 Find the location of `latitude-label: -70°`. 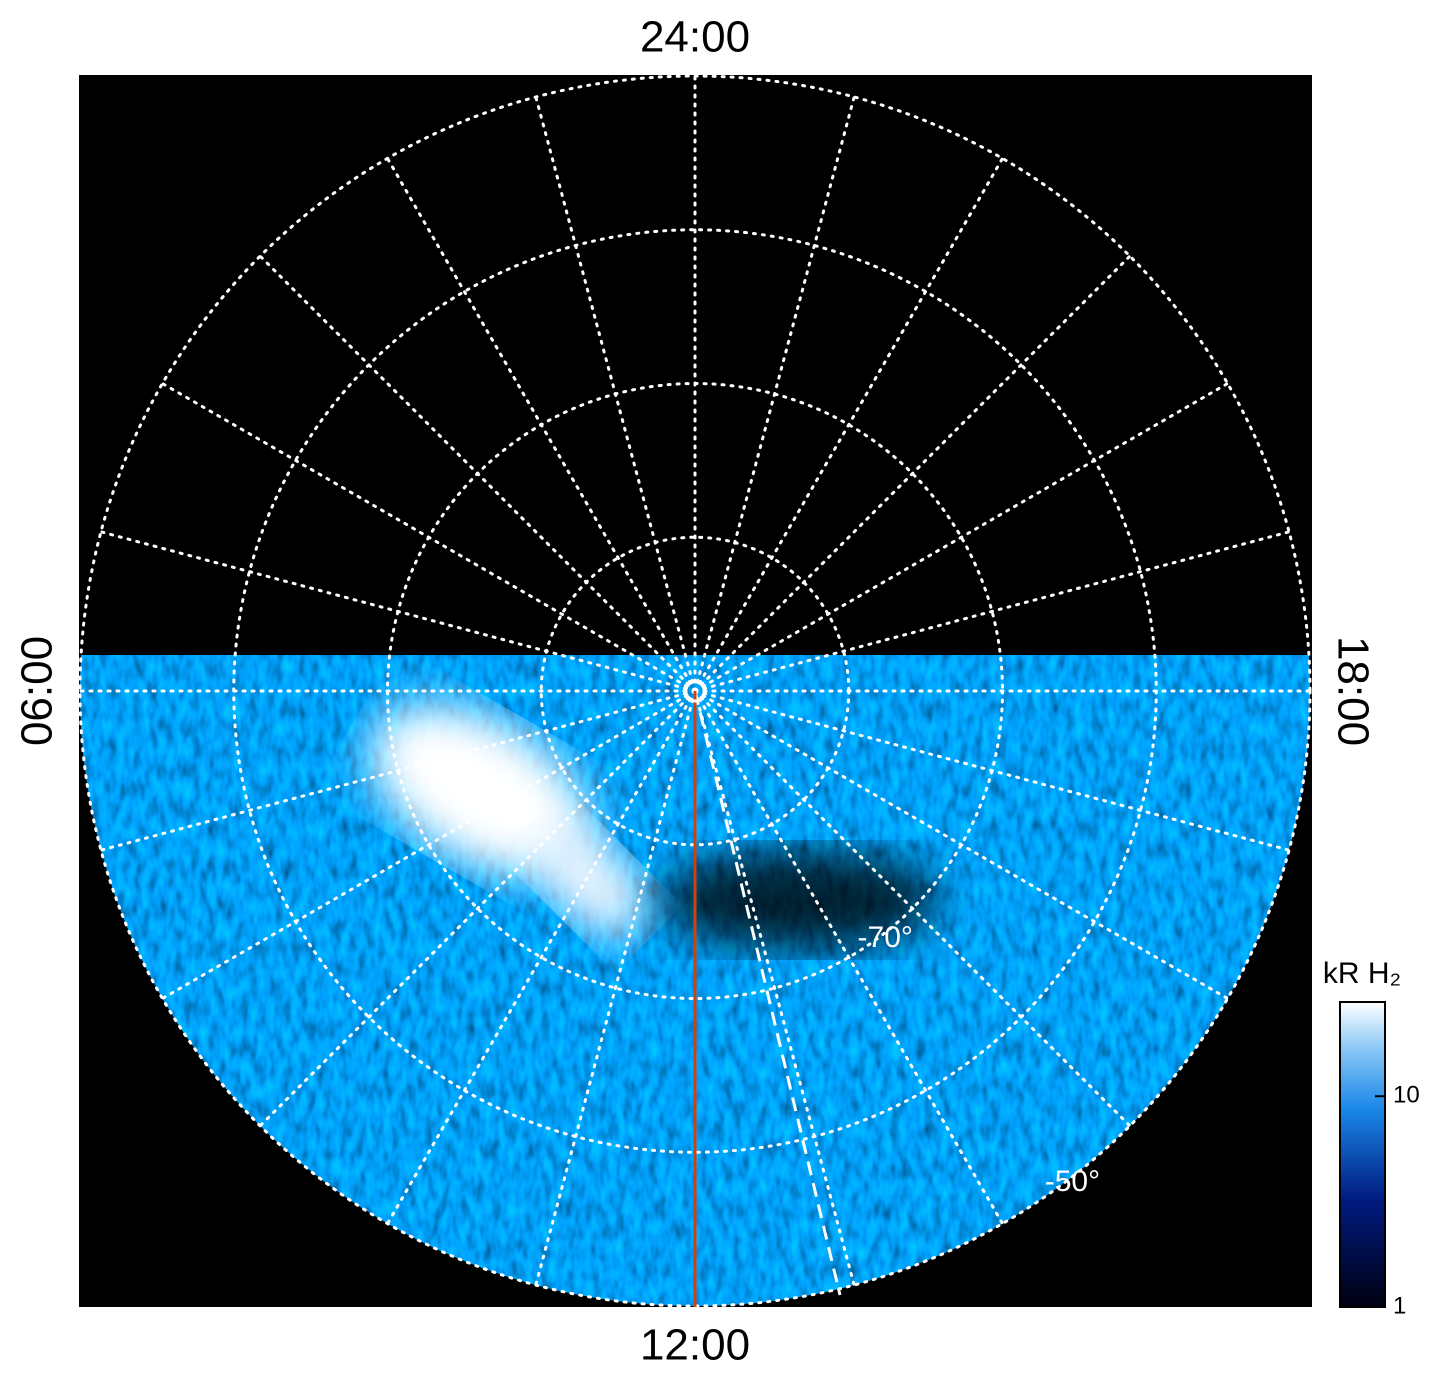

latitude-label: -70° is located at coordinates (885, 937).